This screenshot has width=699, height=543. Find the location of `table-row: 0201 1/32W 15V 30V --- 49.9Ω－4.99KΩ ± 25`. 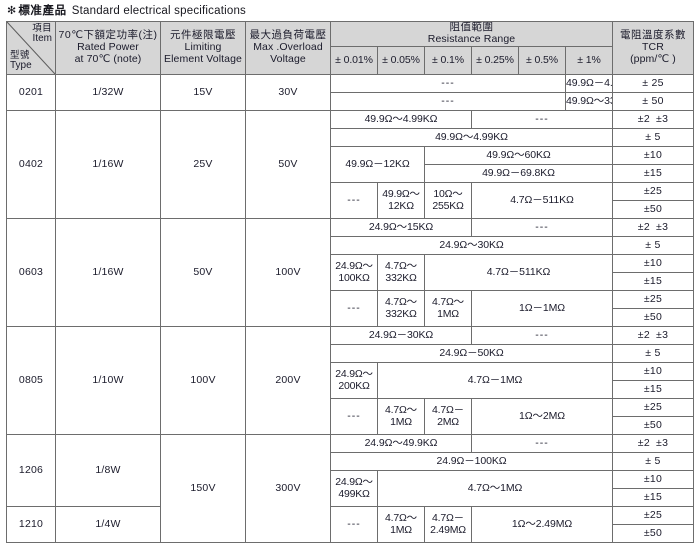

table-row: 0201 1/32W 15V 30V --- 49.9Ω－4.99KΩ ± 25 is located at coordinates (350, 92).